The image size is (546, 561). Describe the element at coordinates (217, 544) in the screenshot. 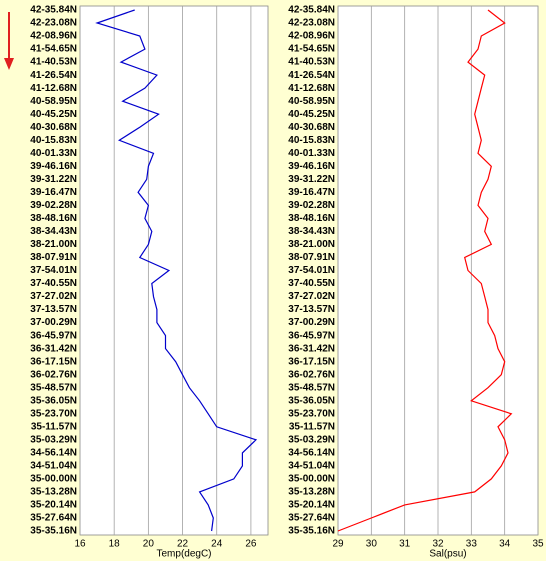

I see `x-tick-label: 24` at that location.